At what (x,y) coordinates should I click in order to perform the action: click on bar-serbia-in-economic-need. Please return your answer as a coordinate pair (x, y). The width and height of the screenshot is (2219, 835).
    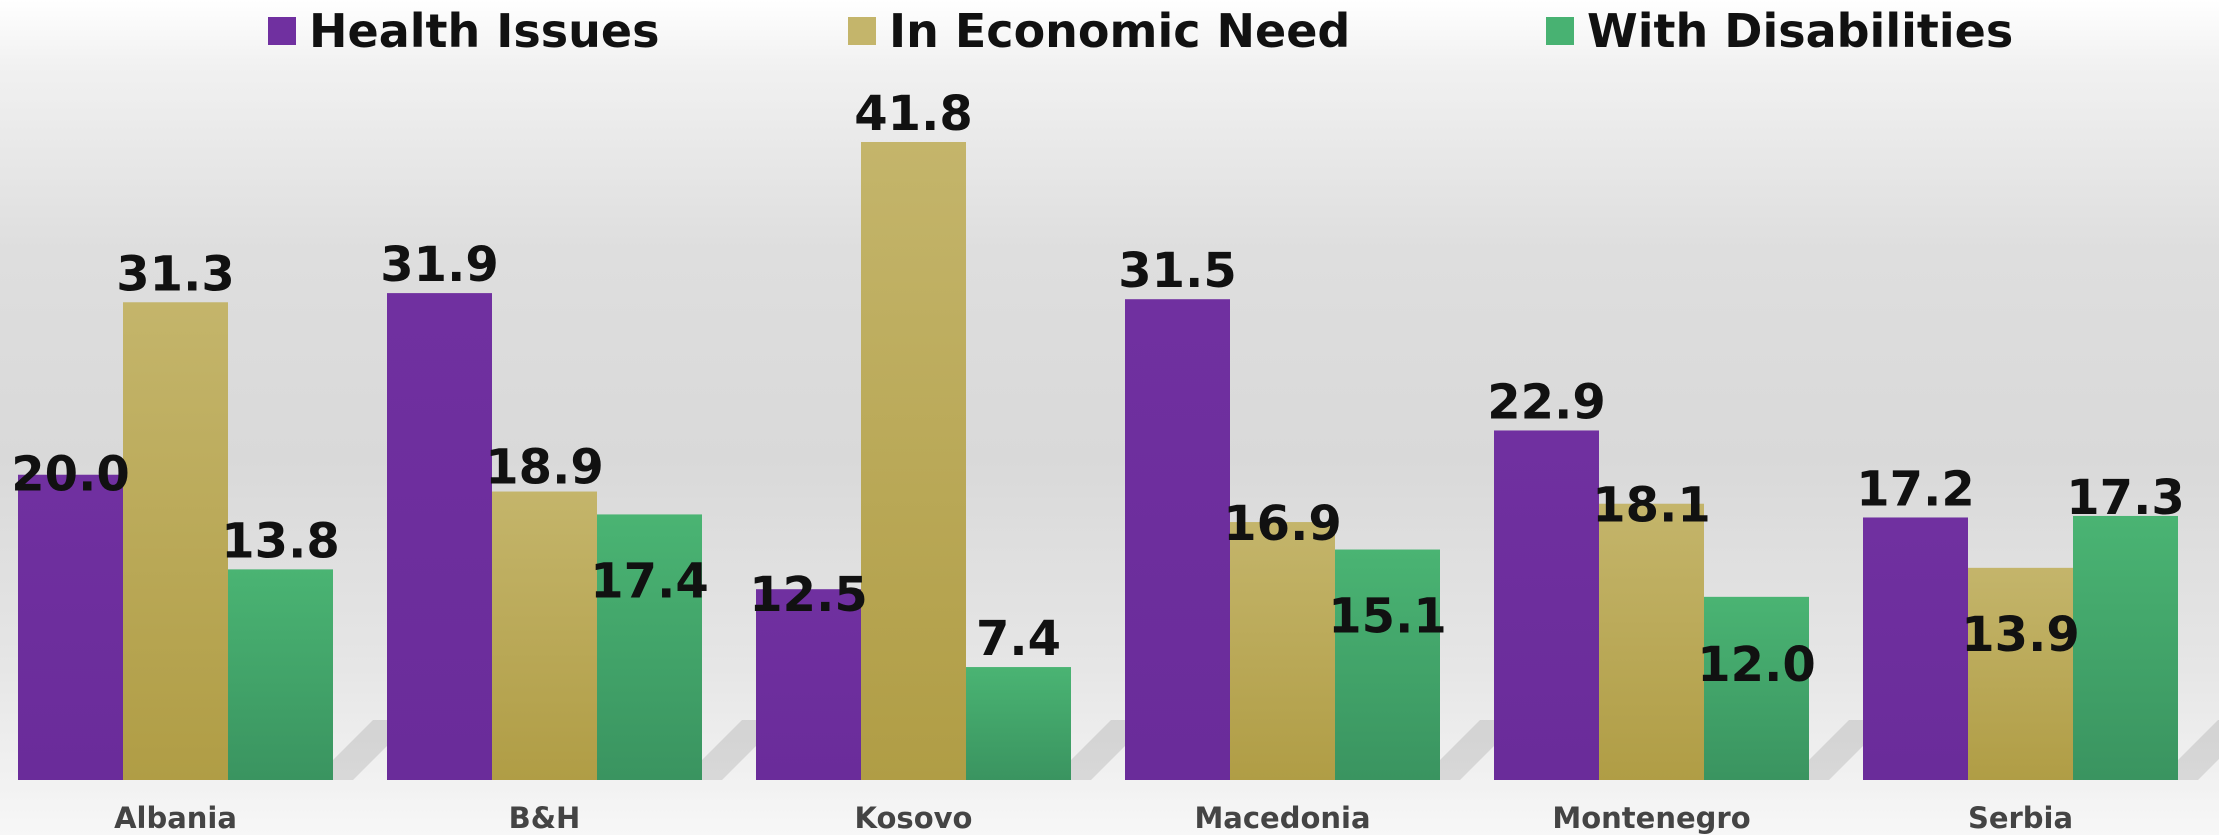
    Looking at the image, I should click on (2020, 673).